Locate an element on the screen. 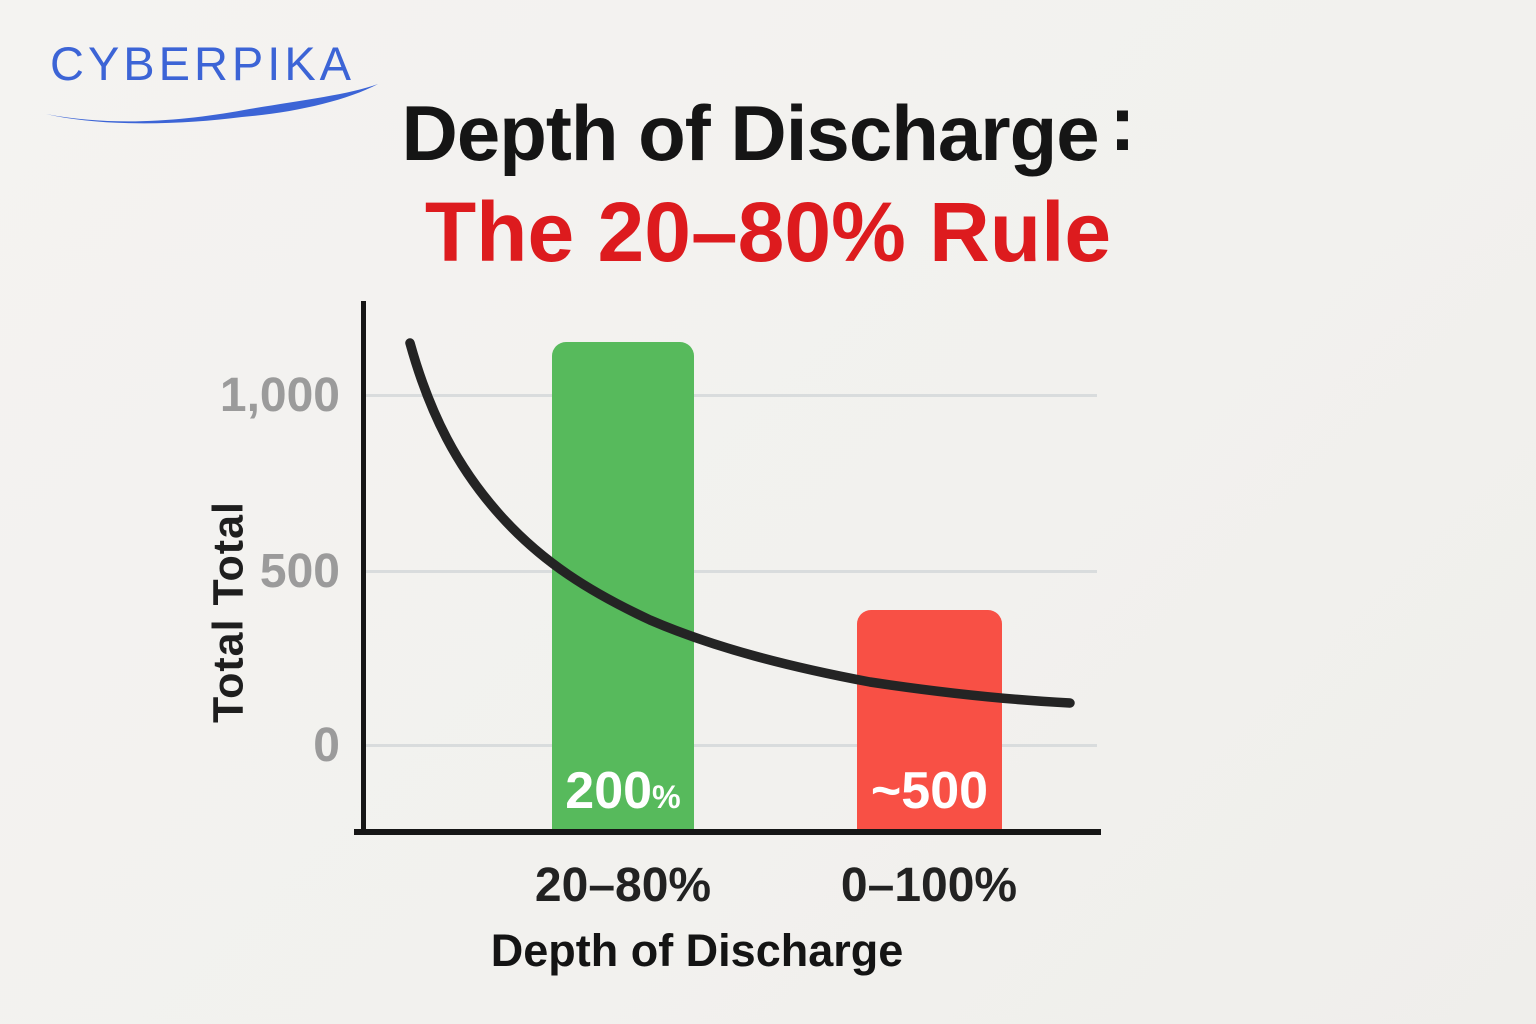 This screenshot has height=1024, width=1536. bar-label-0-100-value: ~500 is located at coordinates (929, 791).